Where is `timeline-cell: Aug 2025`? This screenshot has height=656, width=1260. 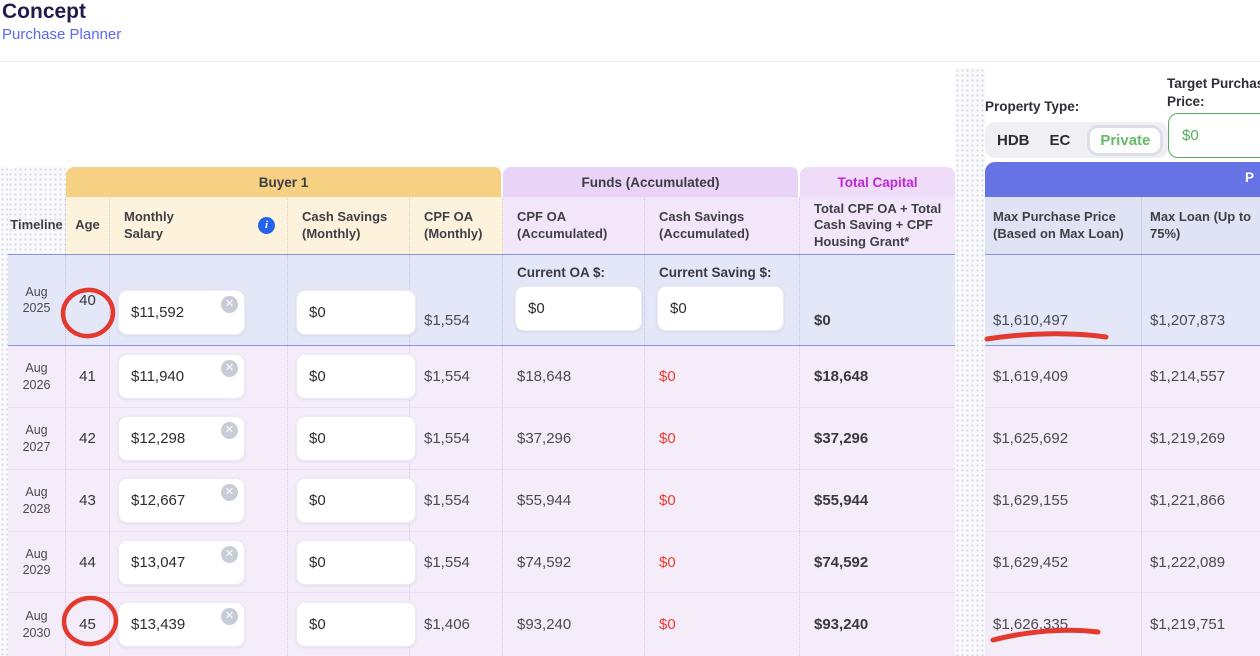 timeline-cell: Aug 2025 is located at coordinates (37, 300).